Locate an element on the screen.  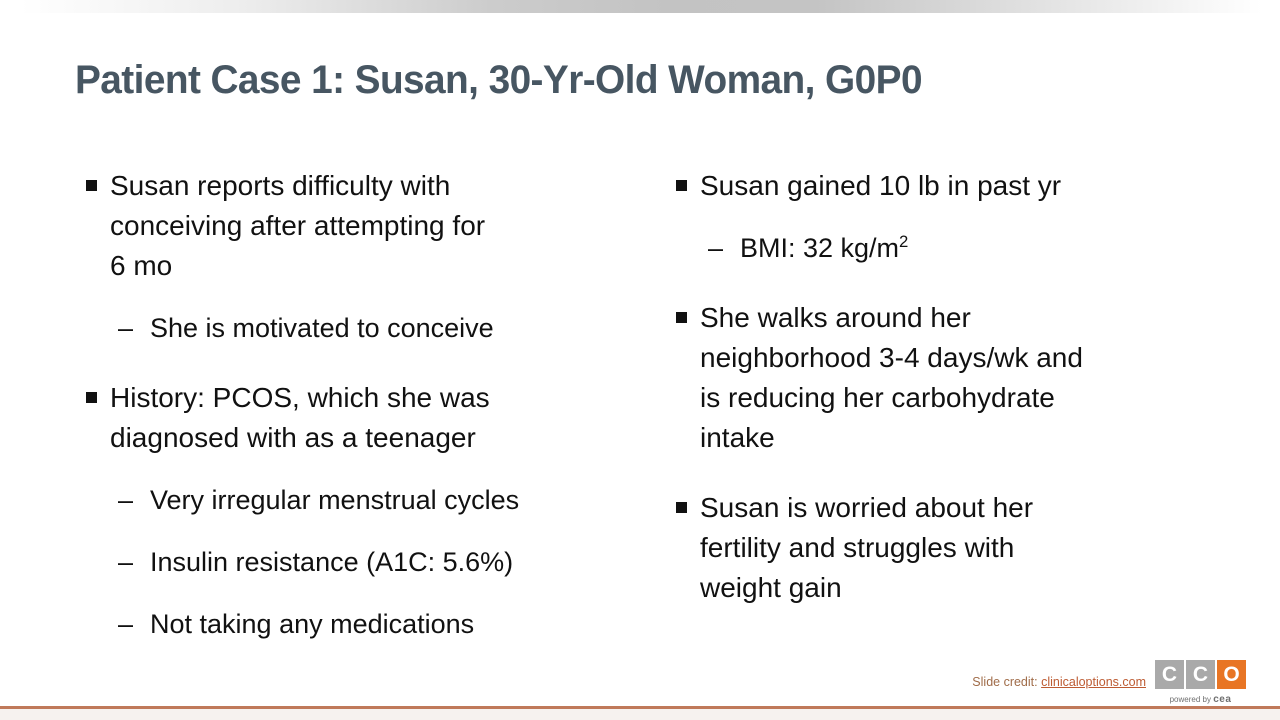
cco-logo: C C O is located at coordinates (1200, 674).